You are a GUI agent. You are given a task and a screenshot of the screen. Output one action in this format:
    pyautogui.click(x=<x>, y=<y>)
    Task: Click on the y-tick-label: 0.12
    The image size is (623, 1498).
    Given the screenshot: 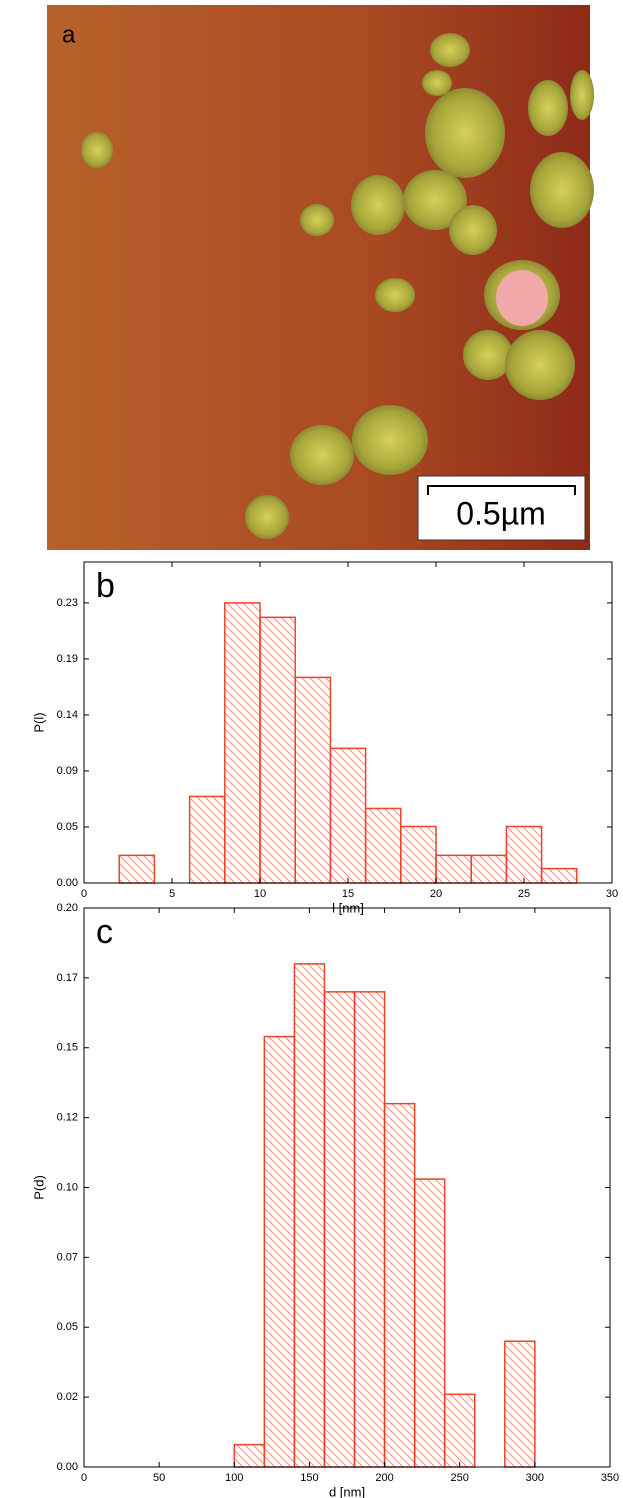 What is the action you would take?
    pyautogui.click(x=67, y=1118)
    